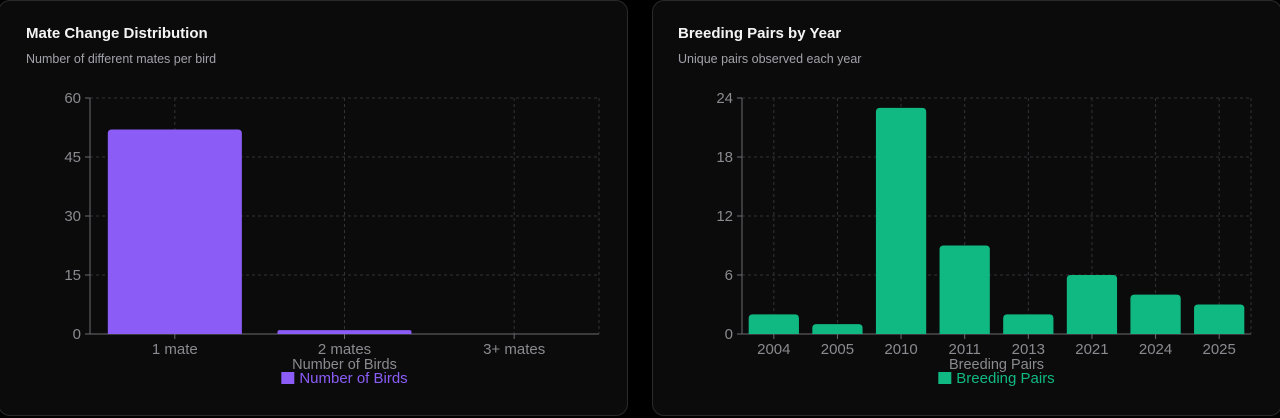  I want to click on y-tick-label: 24, so click(724, 98).